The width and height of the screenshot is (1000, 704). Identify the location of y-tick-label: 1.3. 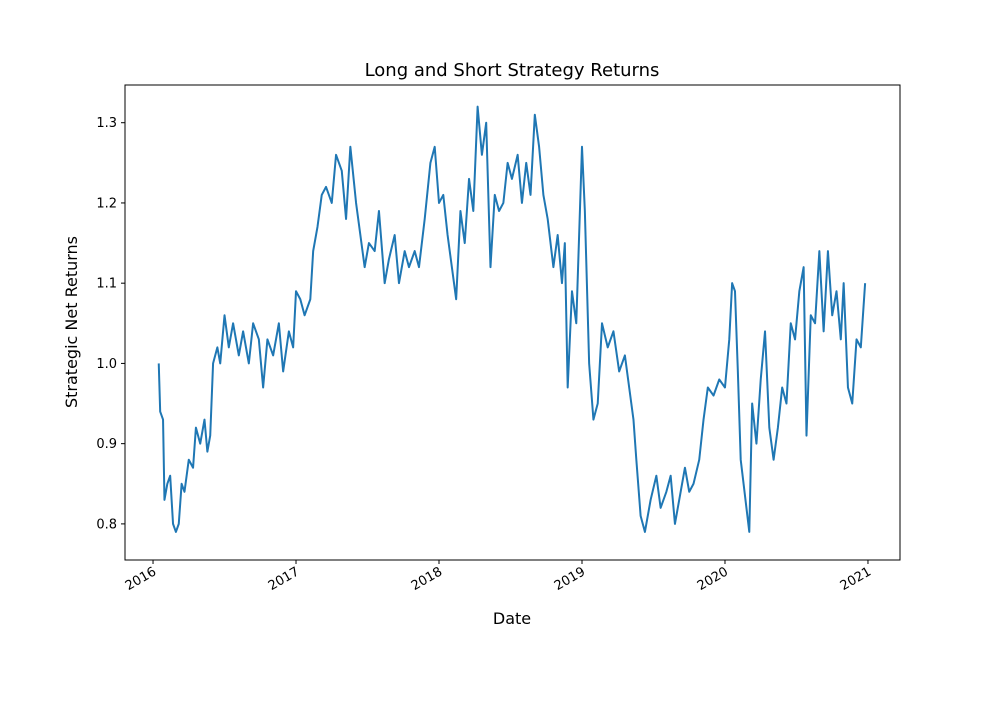
(106, 123).